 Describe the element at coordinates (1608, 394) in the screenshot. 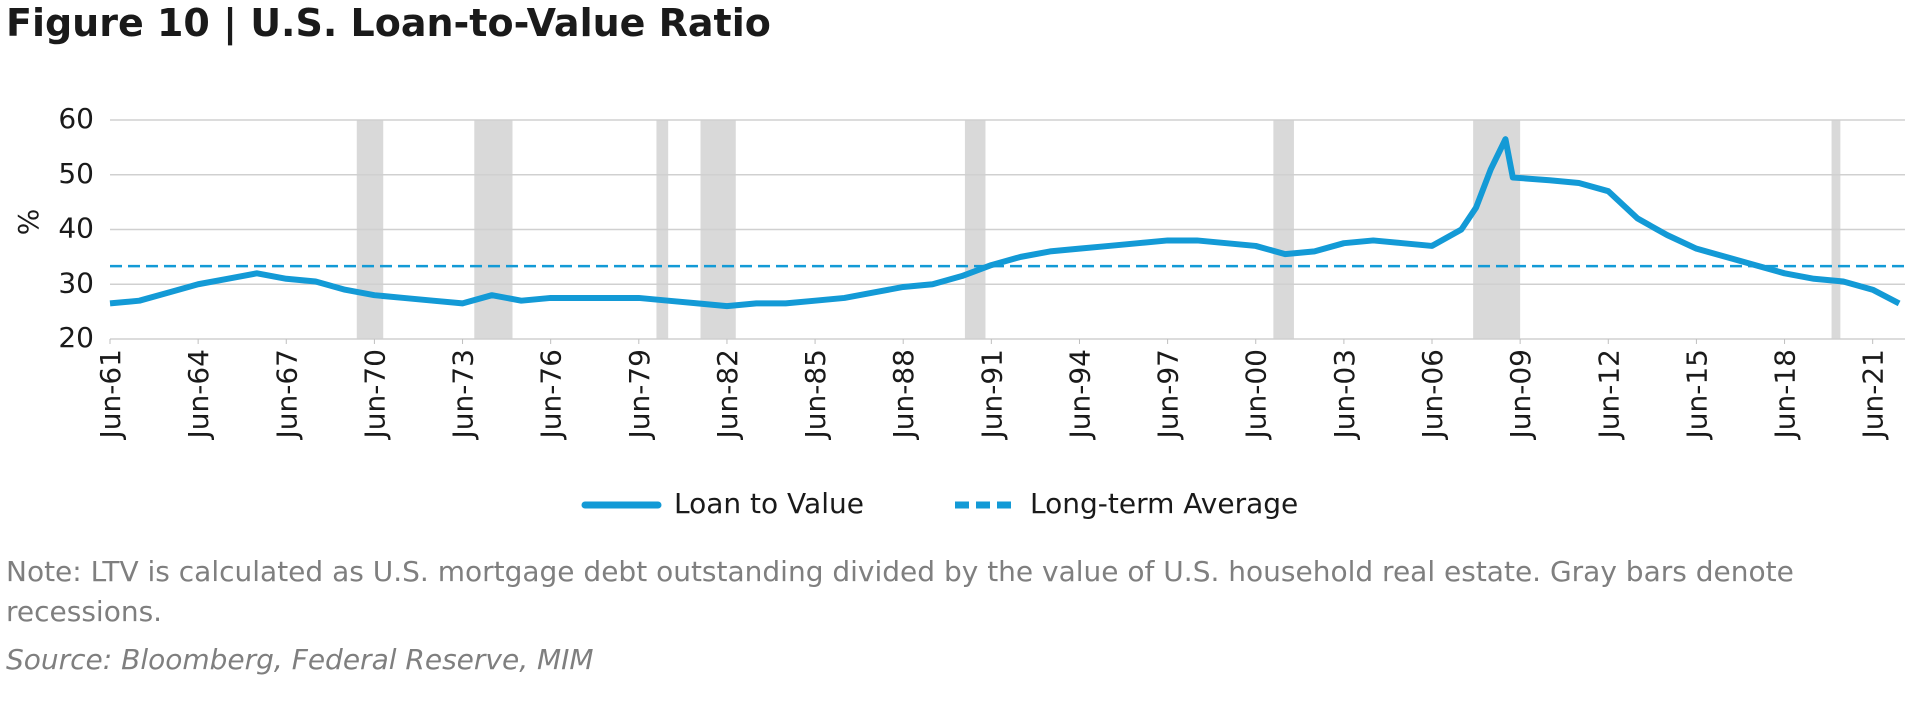

I see `x-tick-label: Jun-12` at that location.